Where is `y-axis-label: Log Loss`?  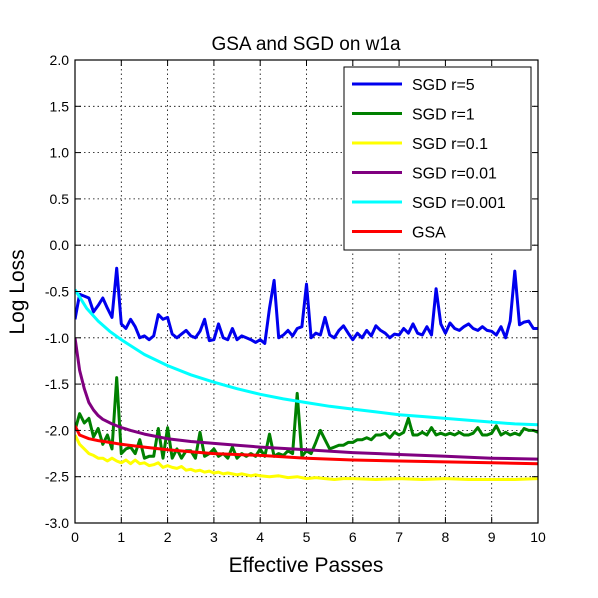 y-axis-label: Log Loss is located at coordinates (17, 291).